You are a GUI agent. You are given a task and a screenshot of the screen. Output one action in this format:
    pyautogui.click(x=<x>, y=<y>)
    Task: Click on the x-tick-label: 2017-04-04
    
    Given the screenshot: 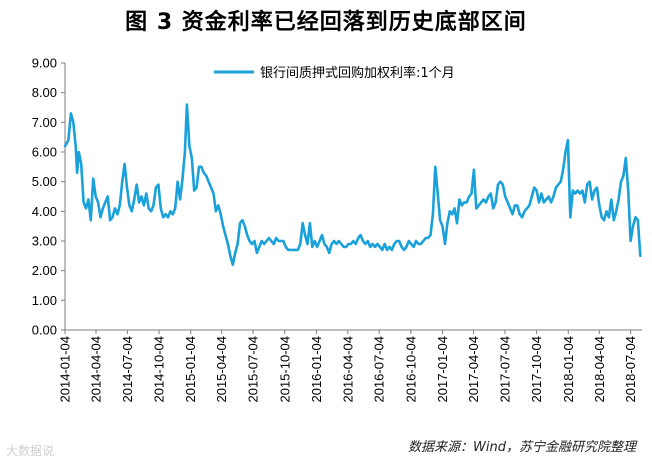 What is the action you would take?
    pyautogui.click(x=473, y=369)
    